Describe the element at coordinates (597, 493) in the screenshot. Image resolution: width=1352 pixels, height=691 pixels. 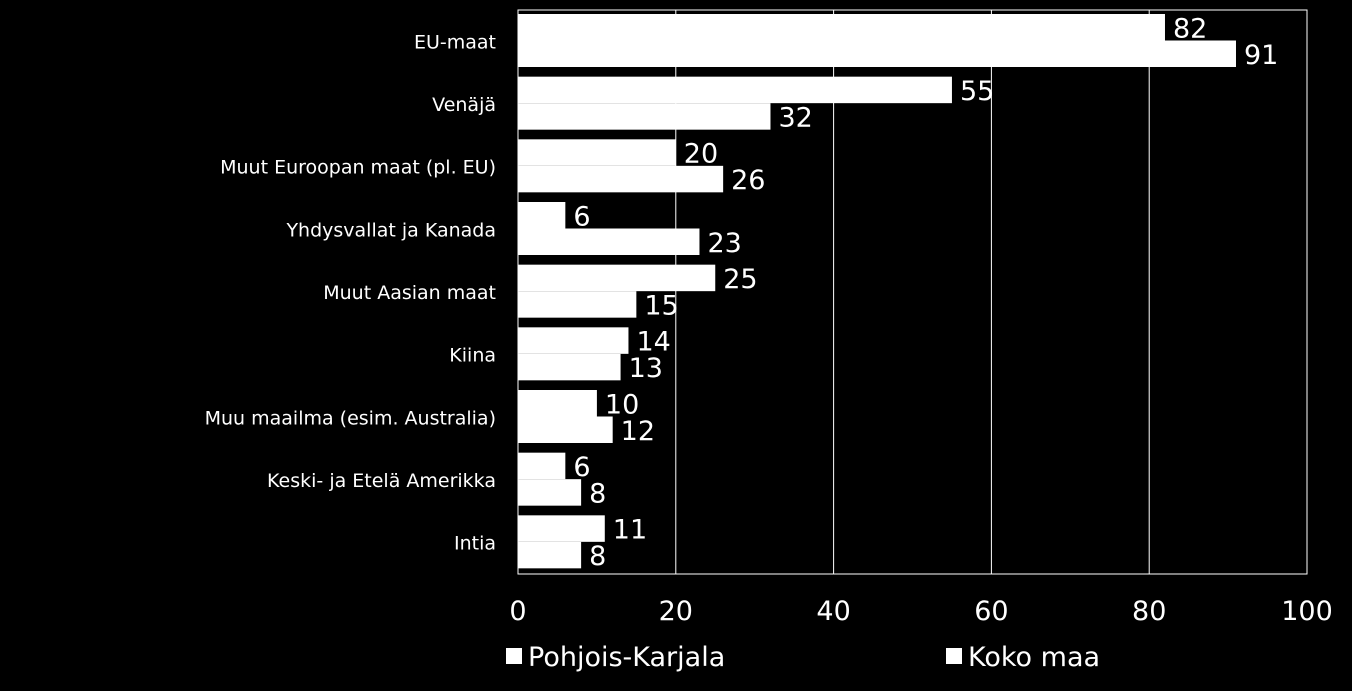
I see `data-label-2-8: 8` at that location.